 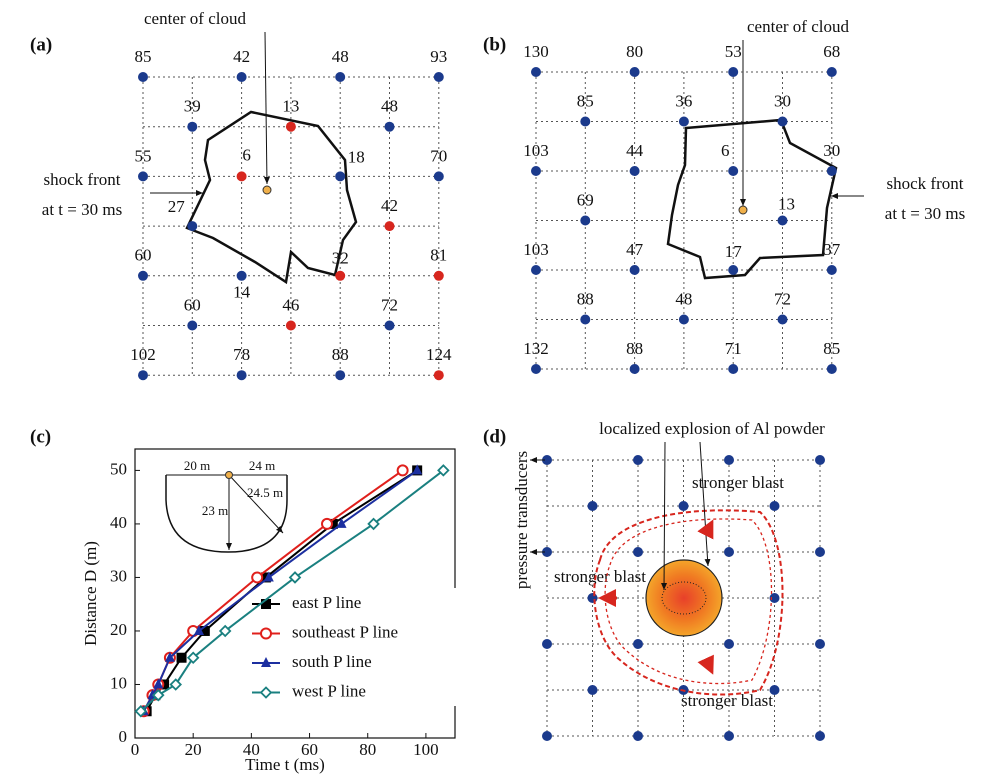 I want to click on sensor-value: 88, so click(x=634, y=348).